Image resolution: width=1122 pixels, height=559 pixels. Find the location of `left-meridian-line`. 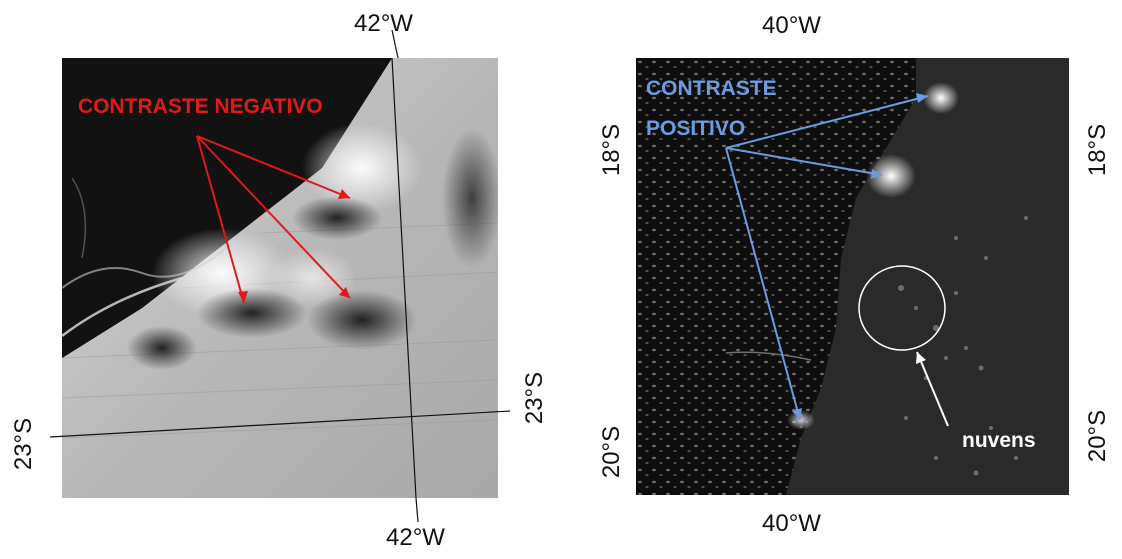

left-meridian-line is located at coordinates (404, 278).